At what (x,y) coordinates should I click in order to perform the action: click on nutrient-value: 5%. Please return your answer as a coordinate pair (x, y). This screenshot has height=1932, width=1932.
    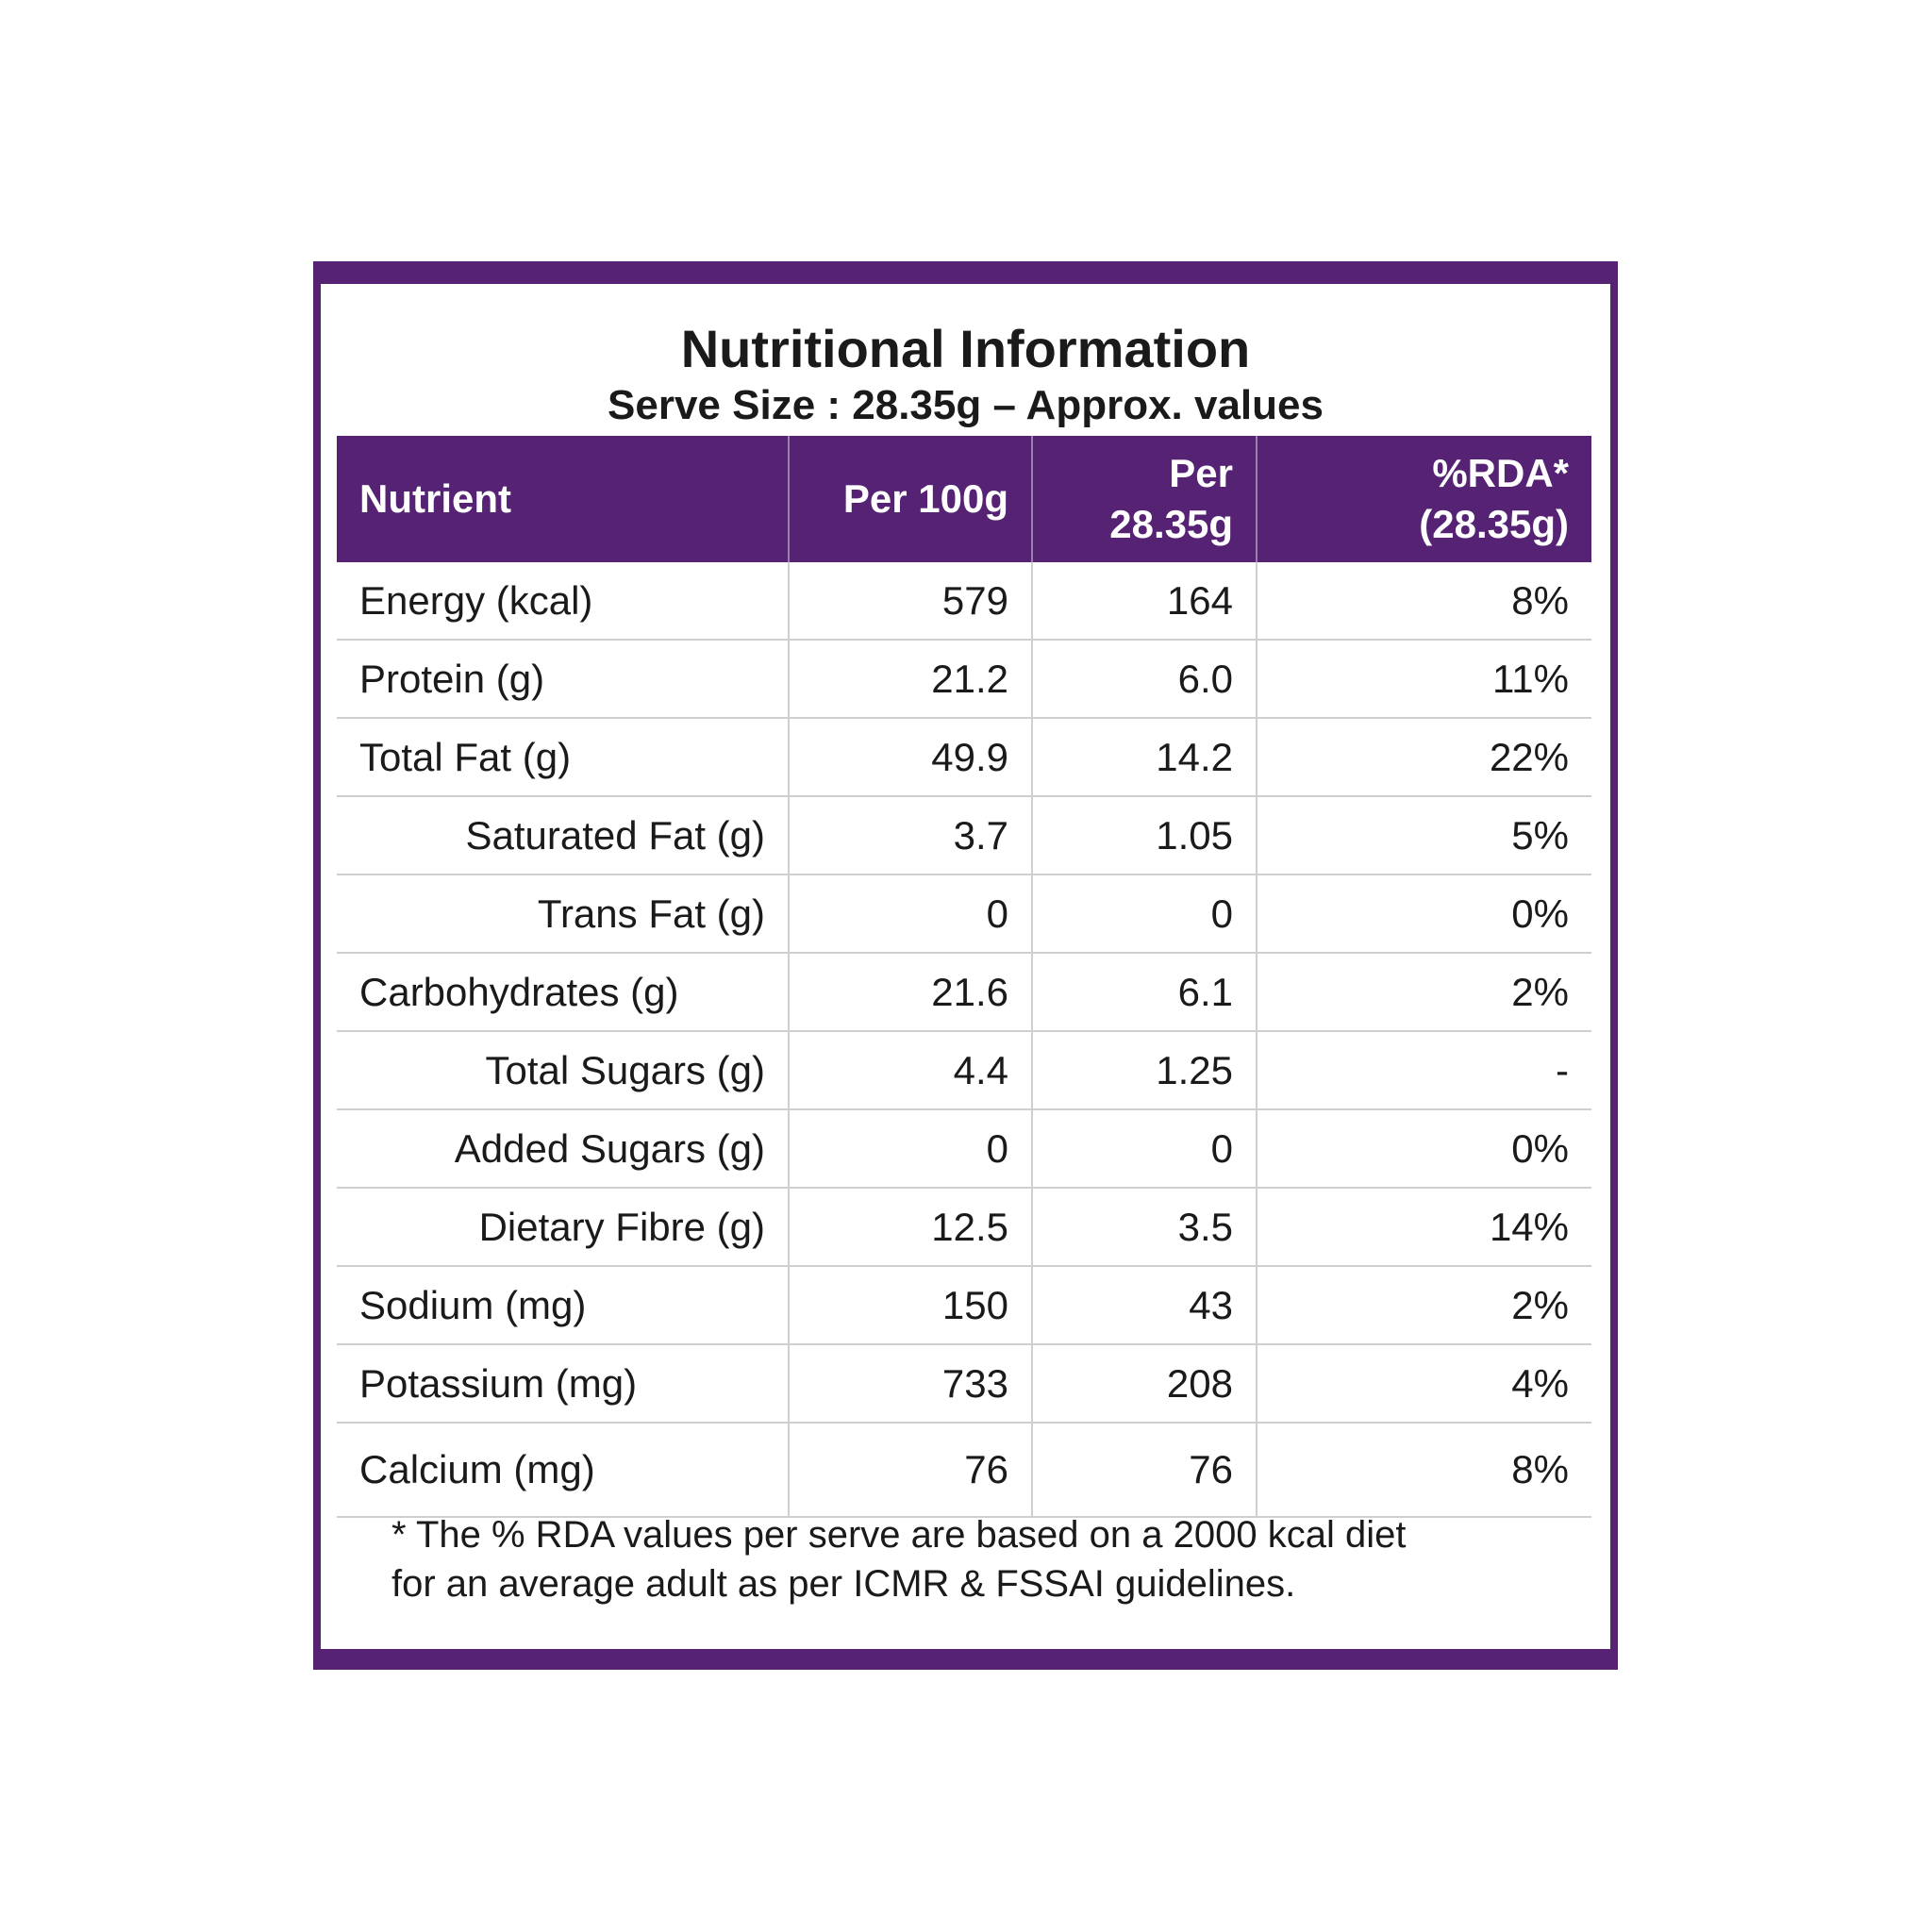
    Looking at the image, I should click on (1424, 835).